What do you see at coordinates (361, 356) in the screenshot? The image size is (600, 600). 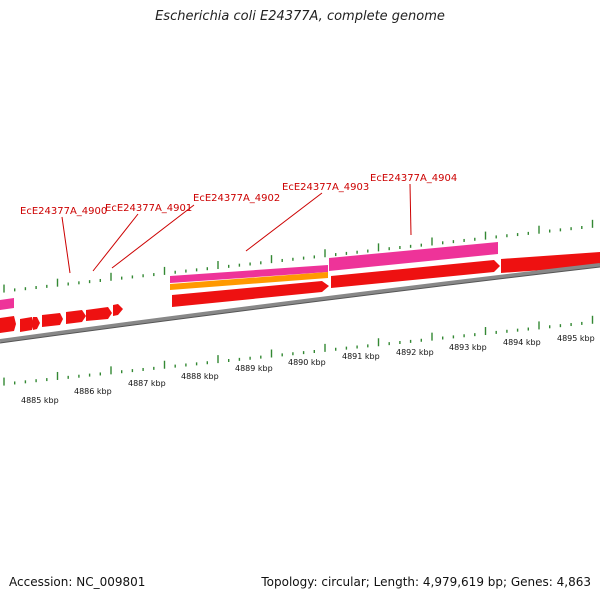 I see `kbp-label: 4891 kbp` at bounding box center [361, 356].